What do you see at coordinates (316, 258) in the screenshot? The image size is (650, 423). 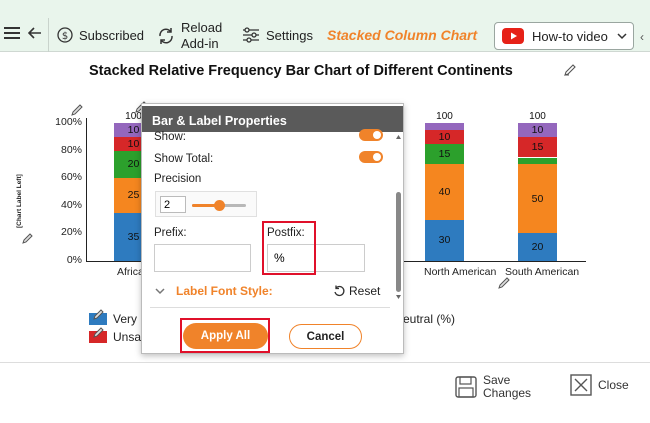 I see `postfix-input` at bounding box center [316, 258].